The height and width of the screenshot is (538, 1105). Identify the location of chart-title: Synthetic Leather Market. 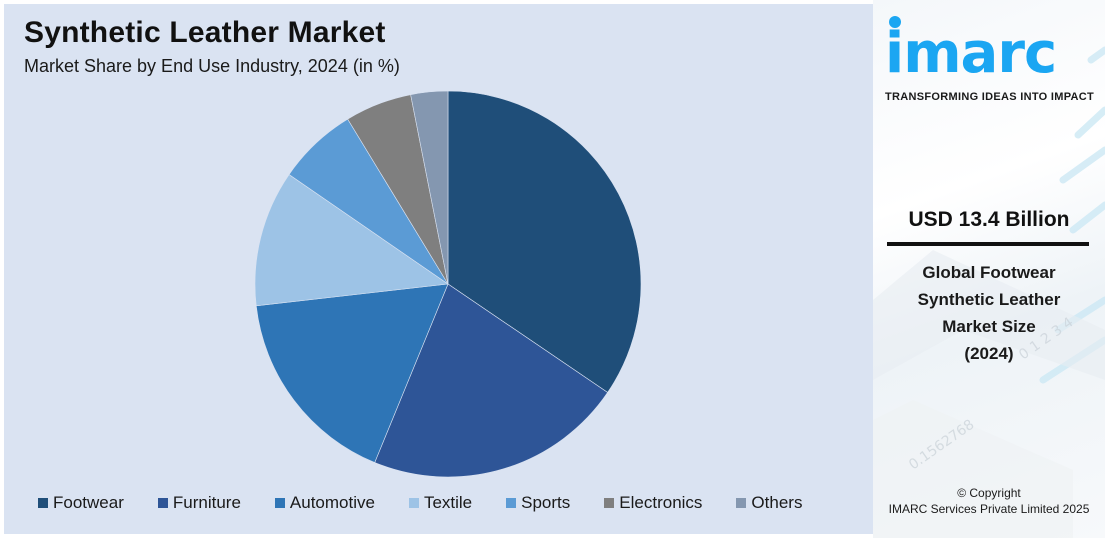
(205, 32).